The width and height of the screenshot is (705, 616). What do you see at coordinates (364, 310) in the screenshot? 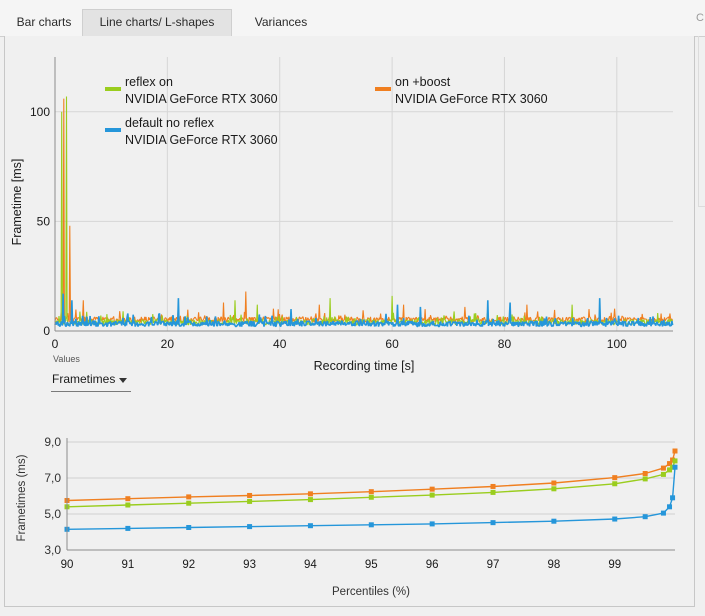
I see `series-line-default-no-reflex` at bounding box center [364, 310].